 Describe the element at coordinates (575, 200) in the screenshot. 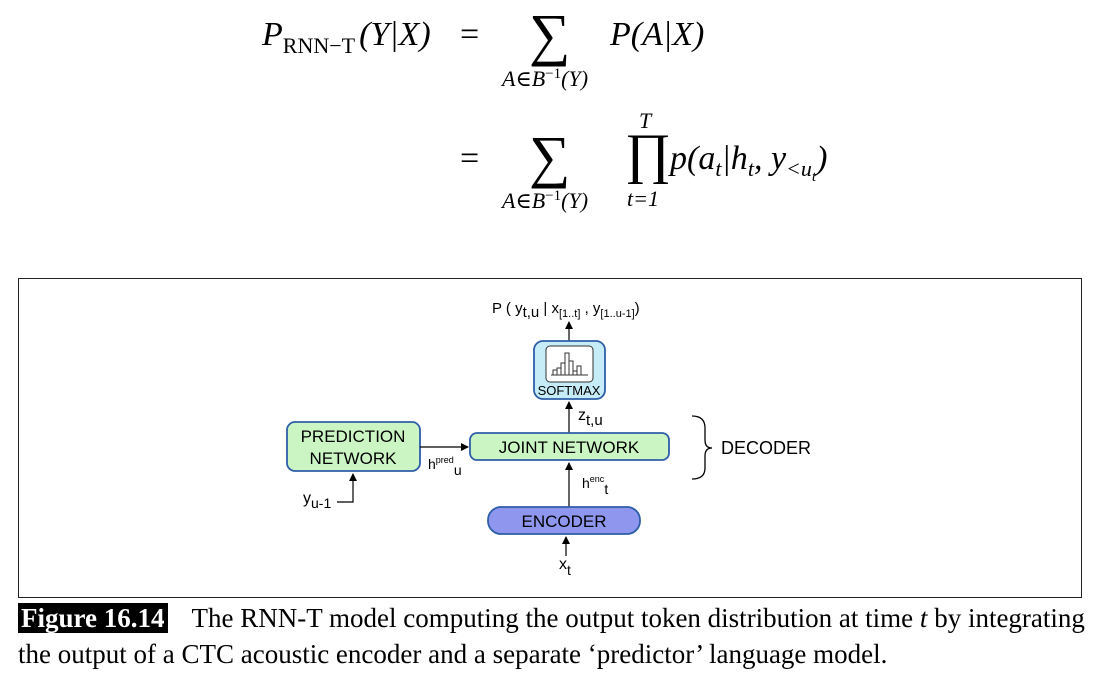

I see `sum2-sub-y: (Y)` at that location.